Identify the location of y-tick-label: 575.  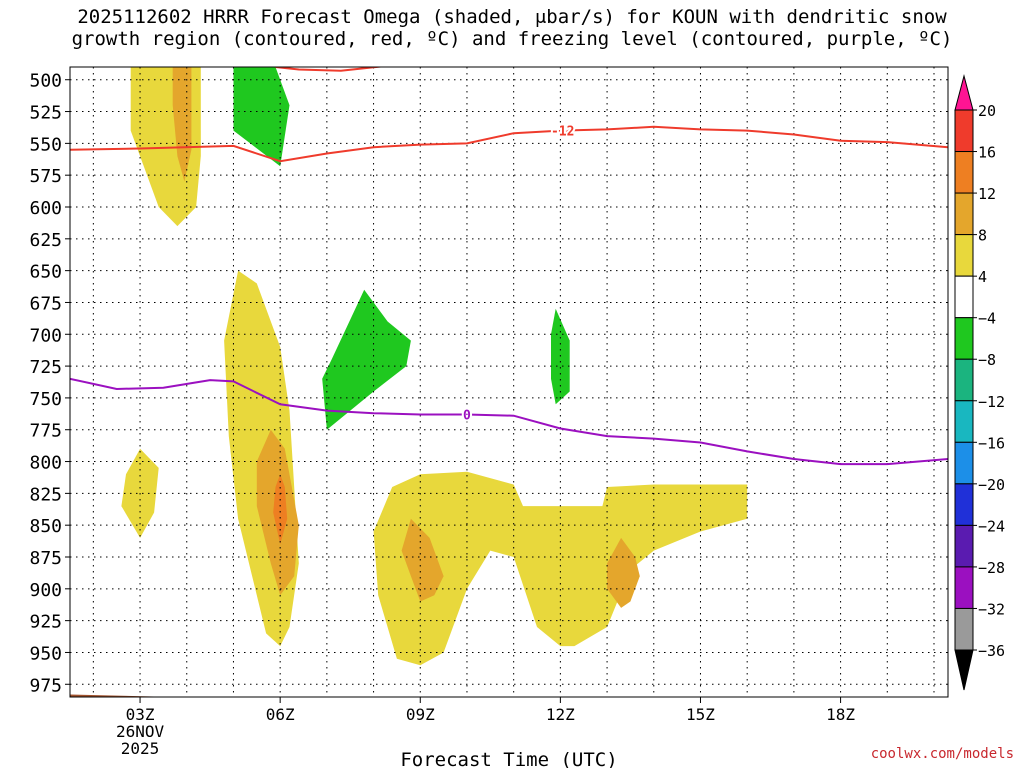
(45, 176).